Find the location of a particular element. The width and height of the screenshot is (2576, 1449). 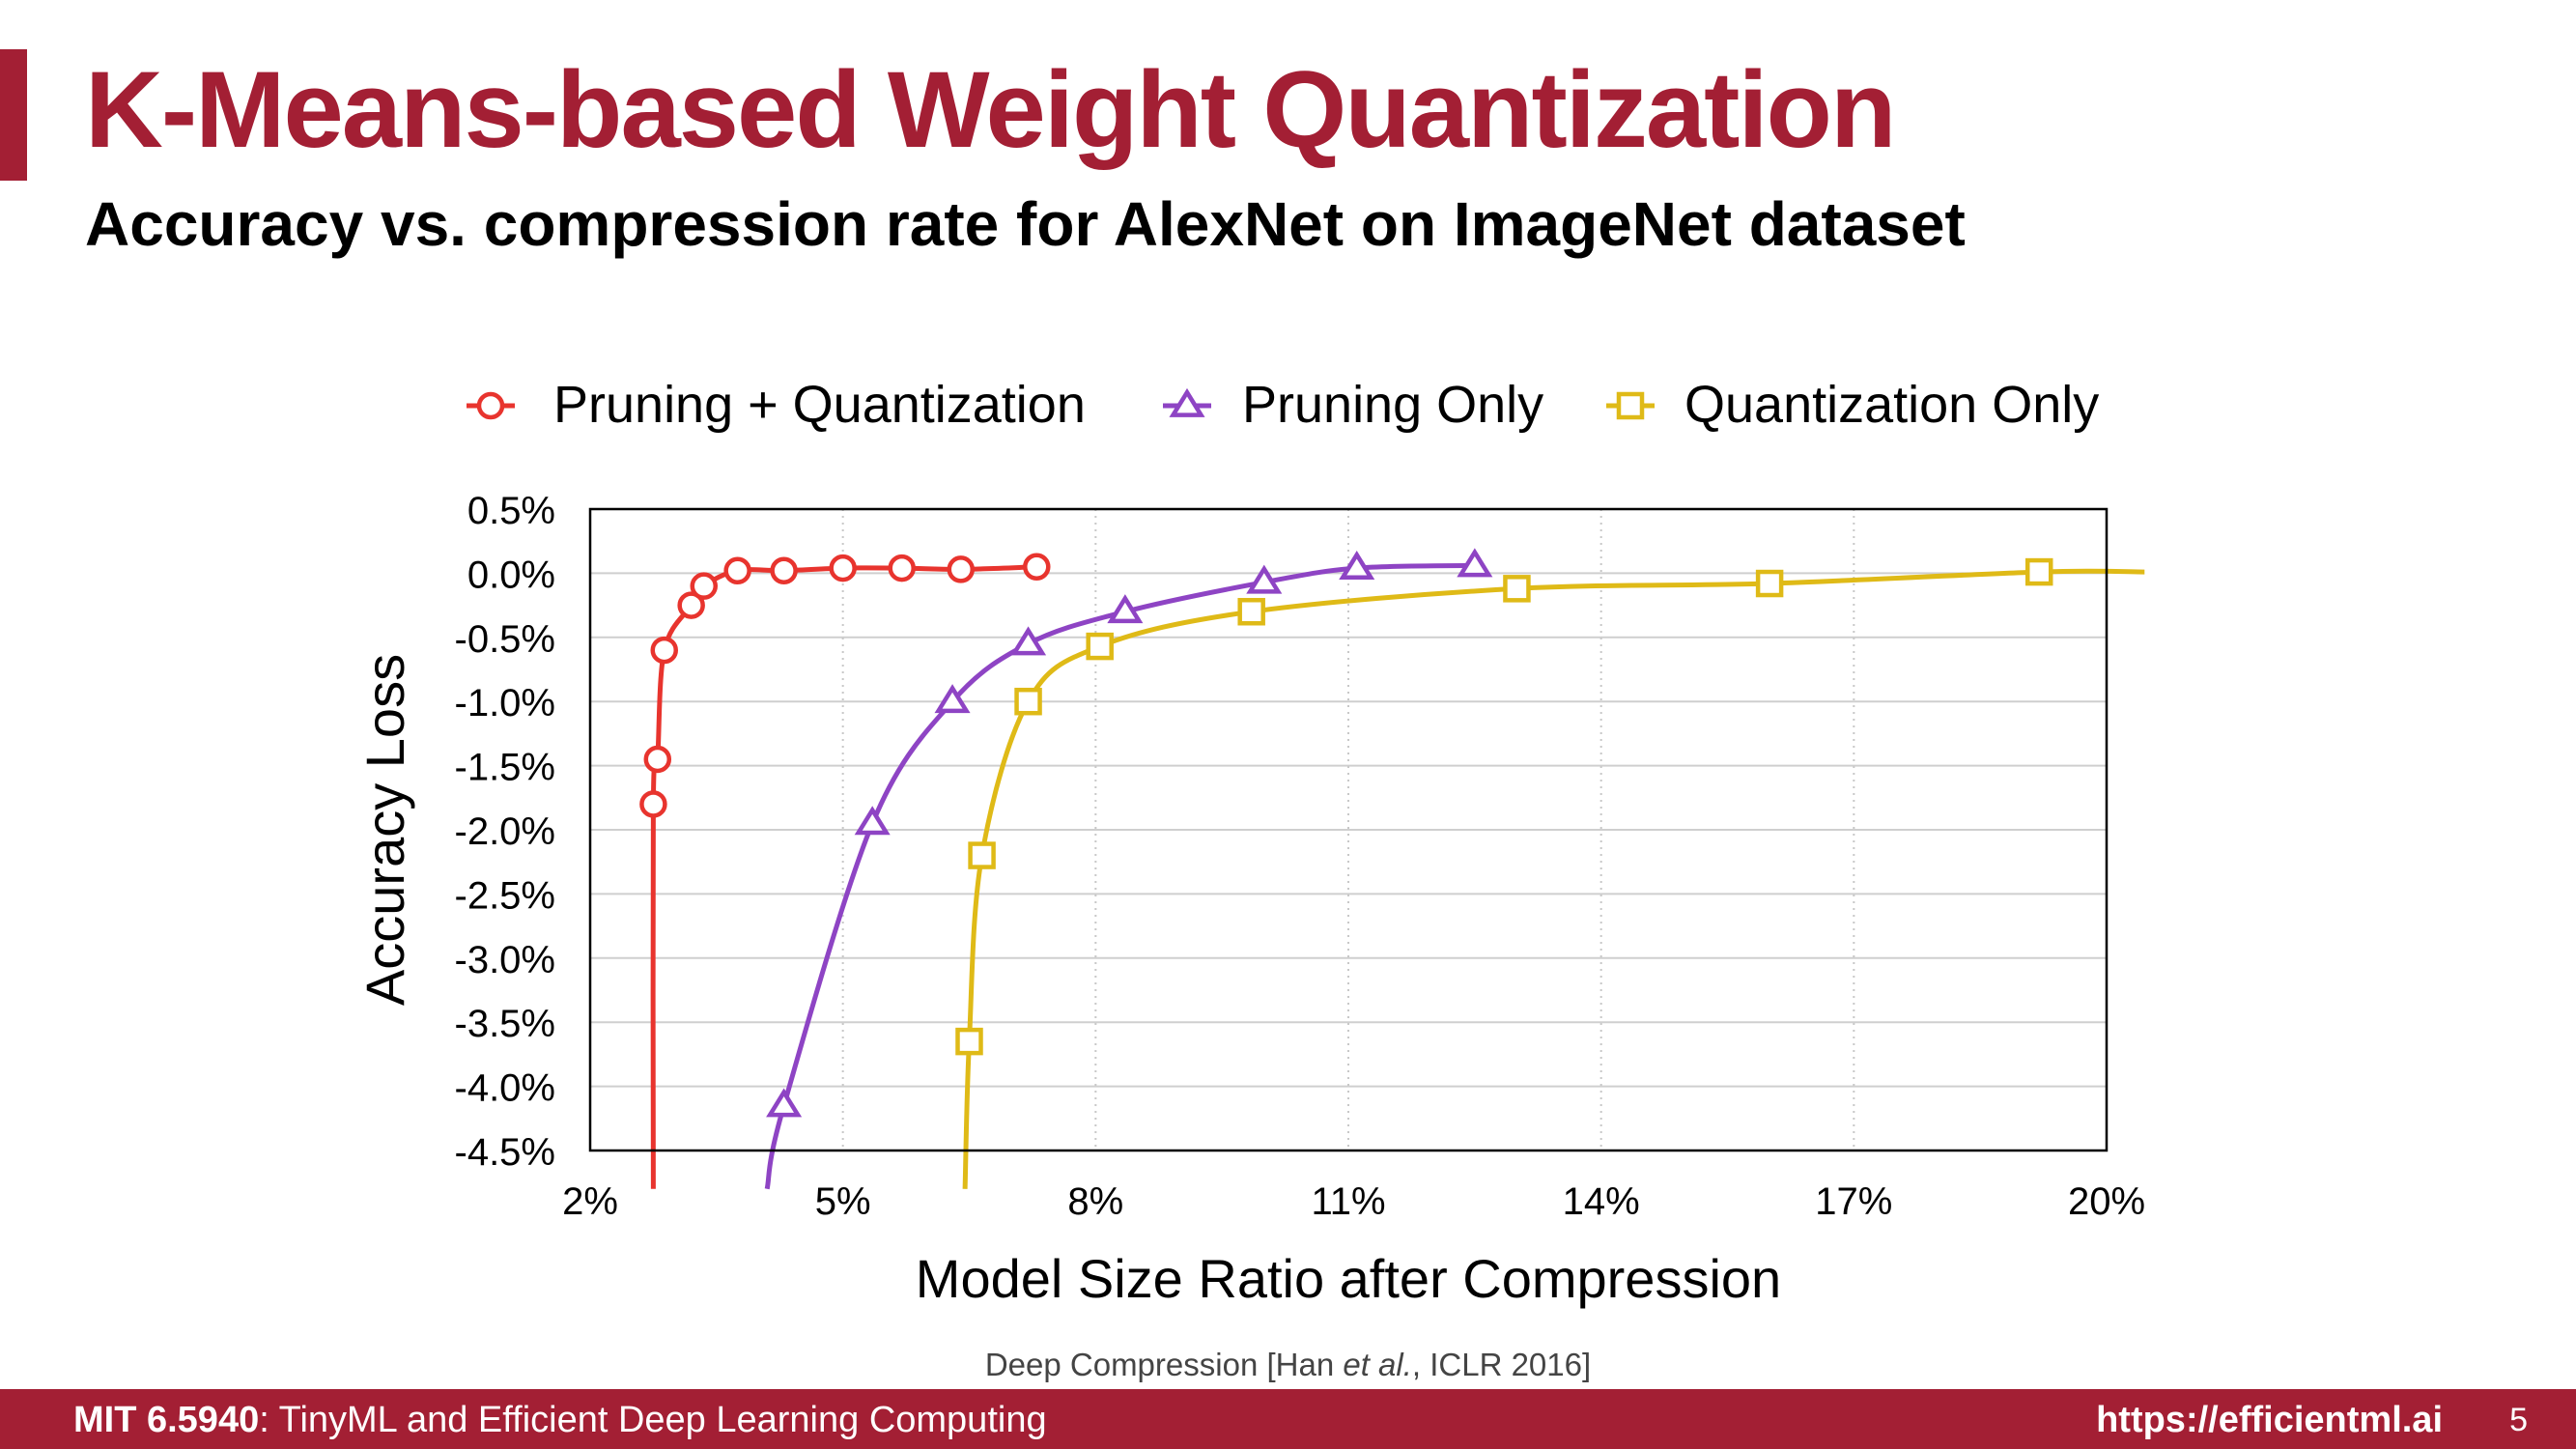

x-tick-label: 2% is located at coordinates (590, 1201).